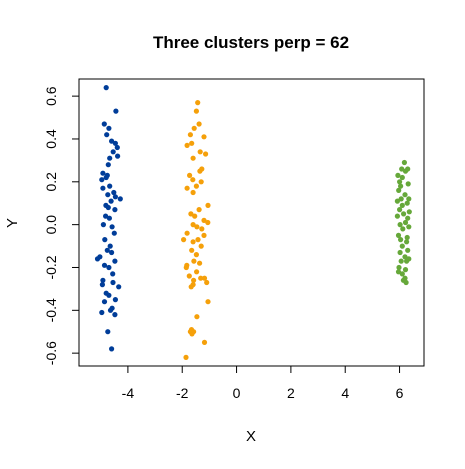 This screenshot has height=469, width=465. Describe the element at coordinates (51, 139) in the screenshot. I see `y-tick-label: 0.4` at that location.